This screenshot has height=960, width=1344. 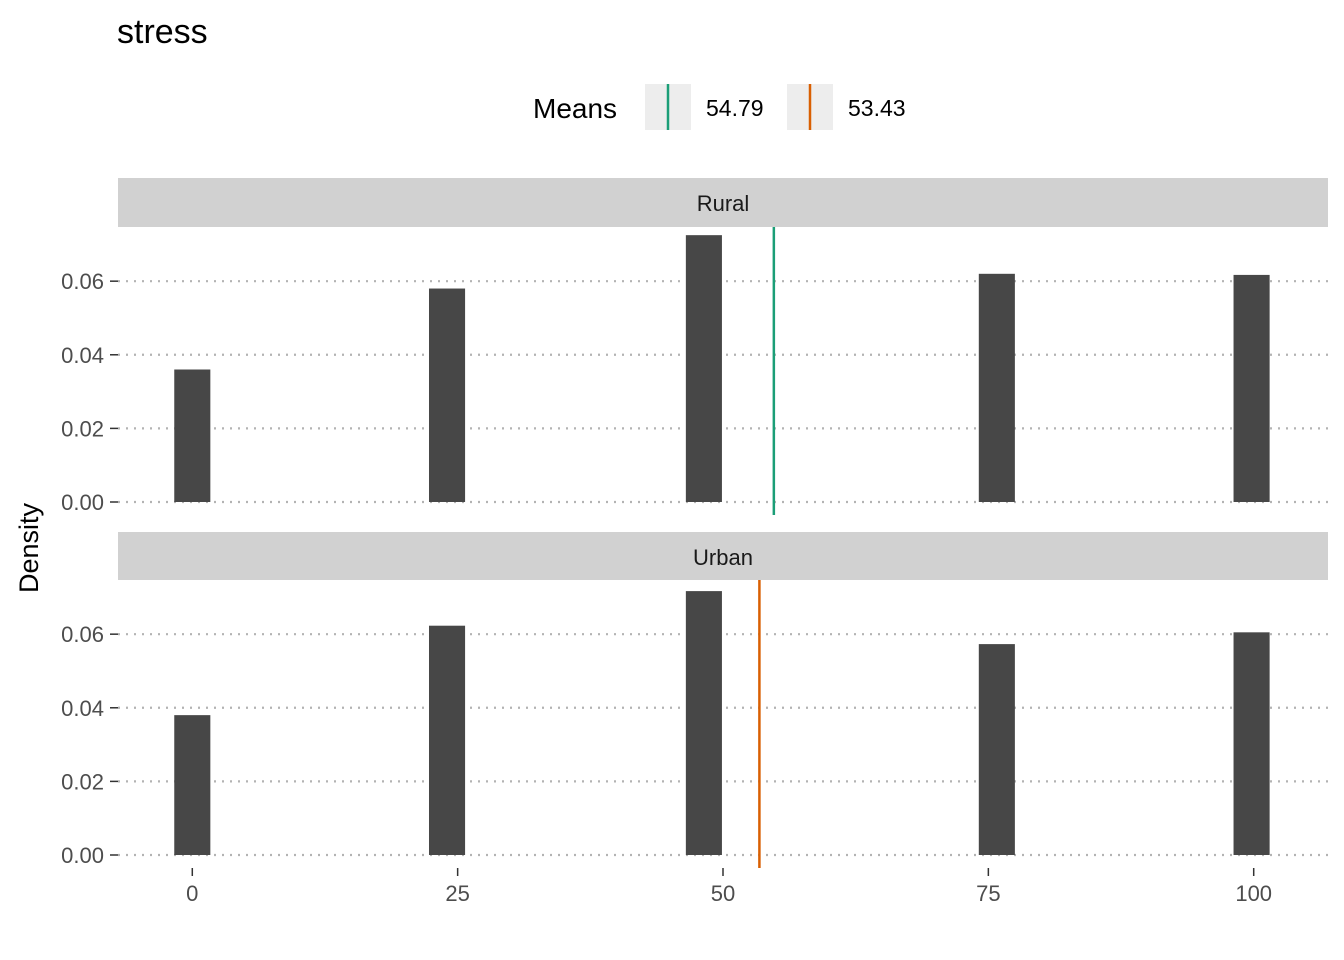 I want to click on legend-entry-1: 53.43, so click(x=846, y=107).